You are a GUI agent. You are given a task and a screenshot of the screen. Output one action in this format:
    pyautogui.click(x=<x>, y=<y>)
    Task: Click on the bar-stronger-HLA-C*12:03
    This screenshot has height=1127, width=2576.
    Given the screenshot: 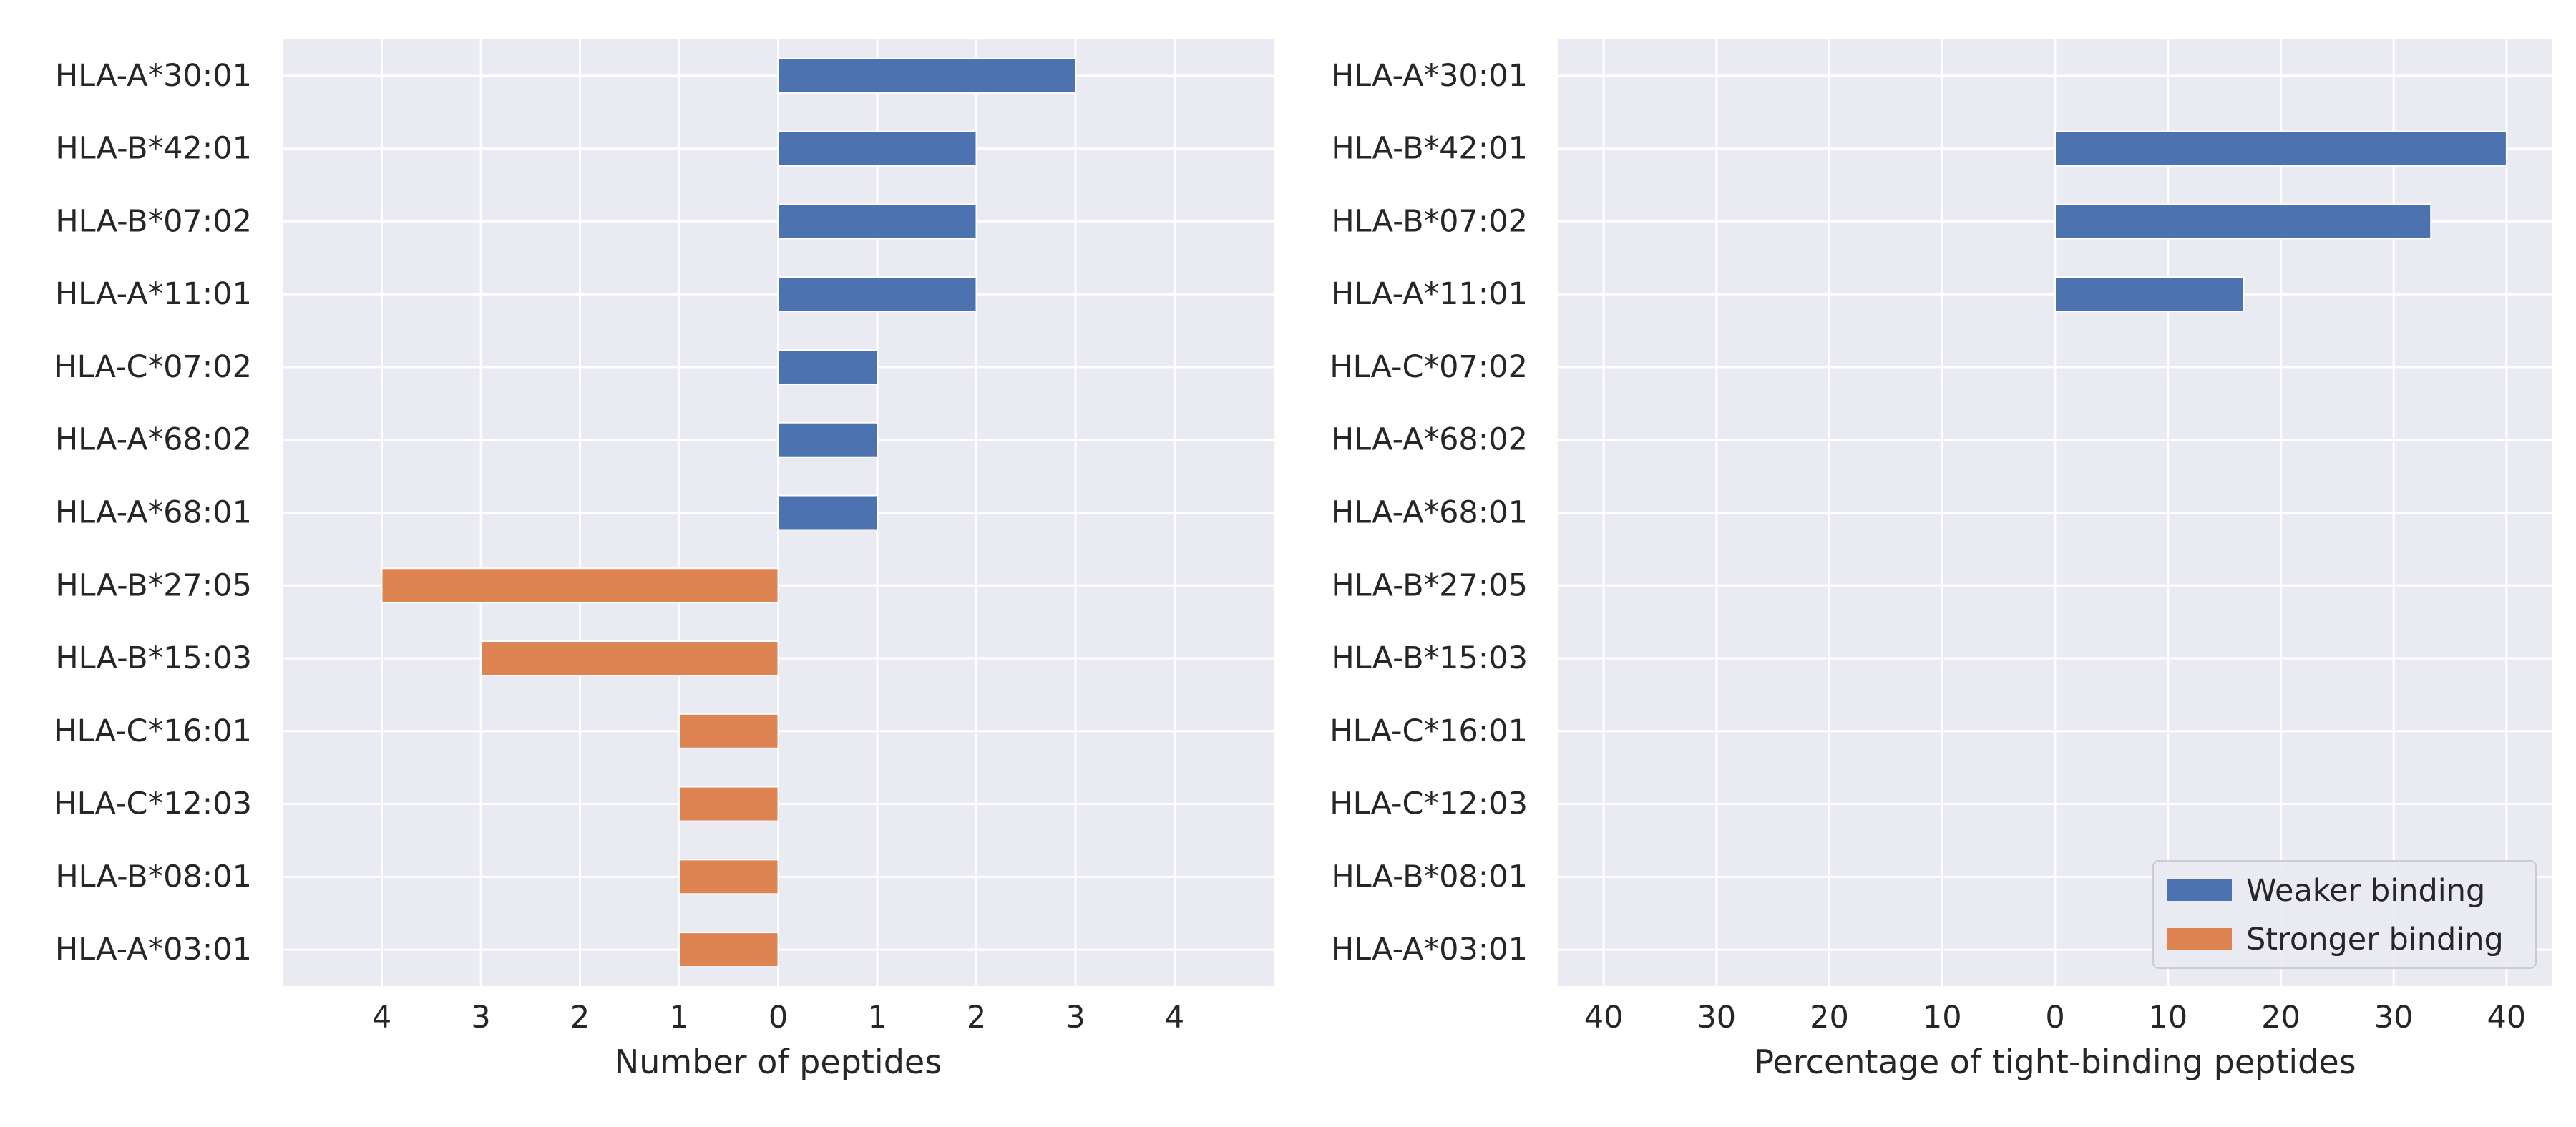 What is the action you would take?
    pyautogui.click(x=728, y=804)
    